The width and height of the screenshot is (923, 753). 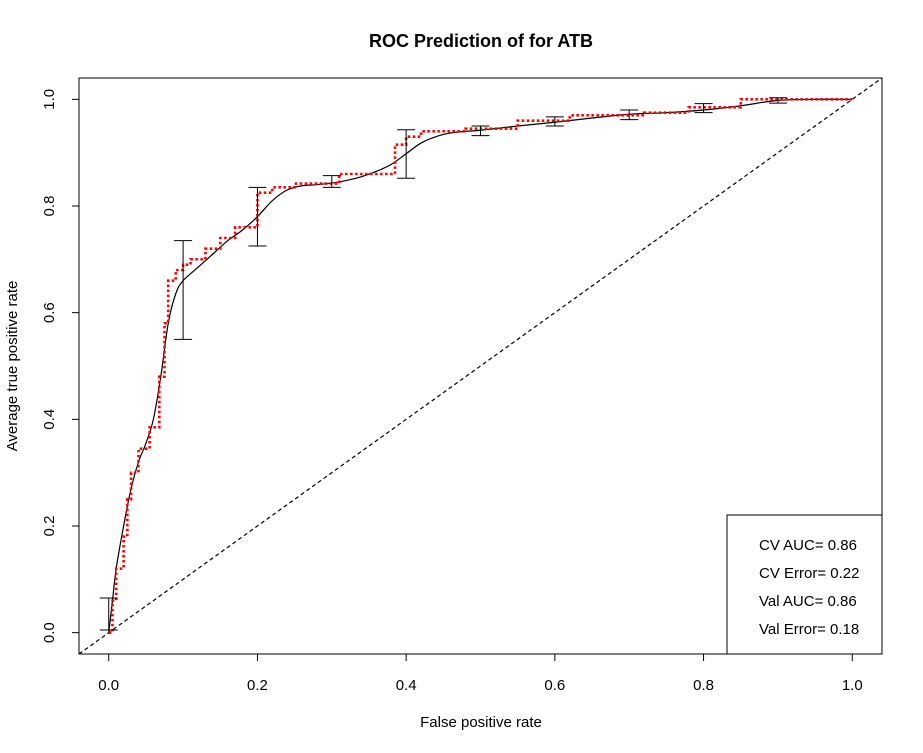 What do you see at coordinates (481, 722) in the screenshot?
I see `x-axis-label: False positive rate` at bounding box center [481, 722].